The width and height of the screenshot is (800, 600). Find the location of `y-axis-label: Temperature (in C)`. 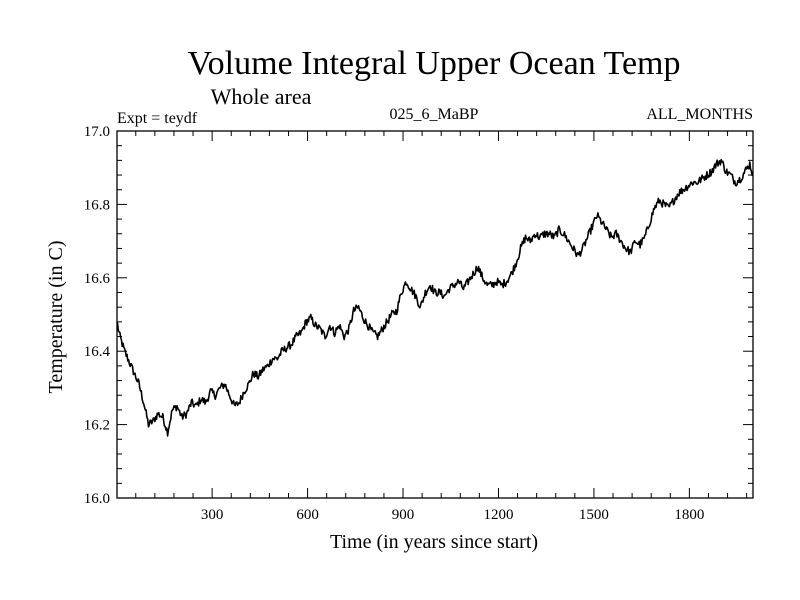

y-axis-label: Temperature (in C) is located at coordinates (56, 317).